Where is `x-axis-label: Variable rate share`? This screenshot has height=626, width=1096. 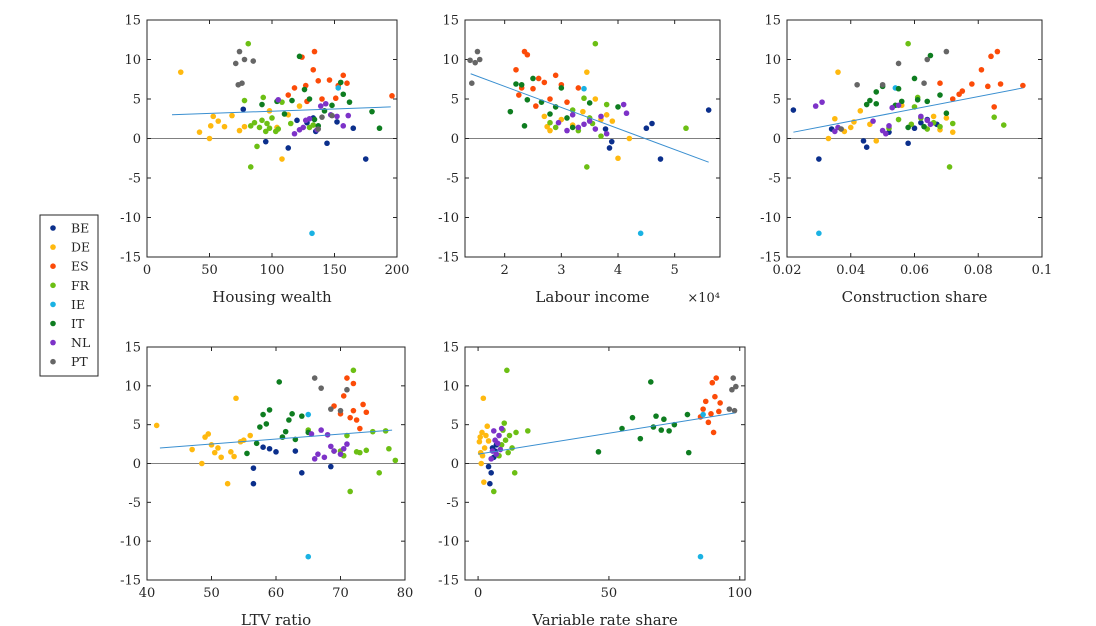
x-axis-label: Variable rate share is located at coordinates (604, 618).